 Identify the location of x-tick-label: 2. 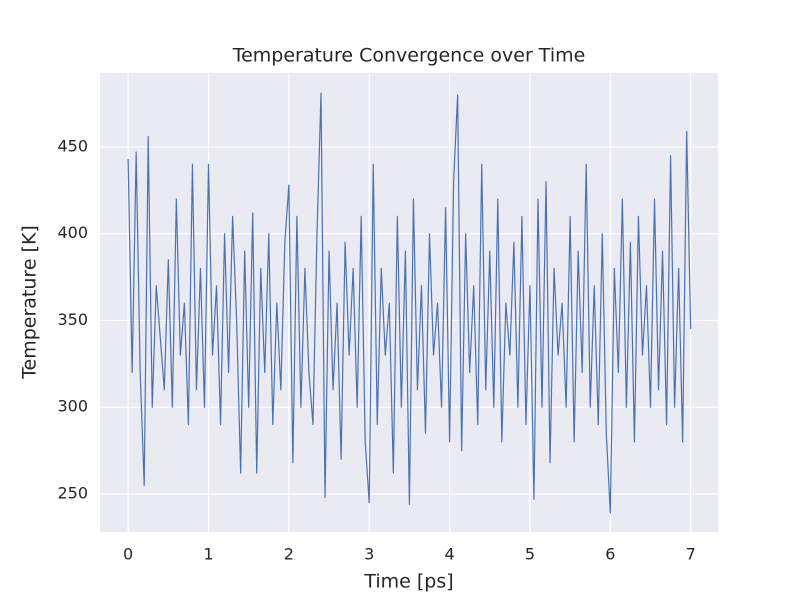
(289, 554).